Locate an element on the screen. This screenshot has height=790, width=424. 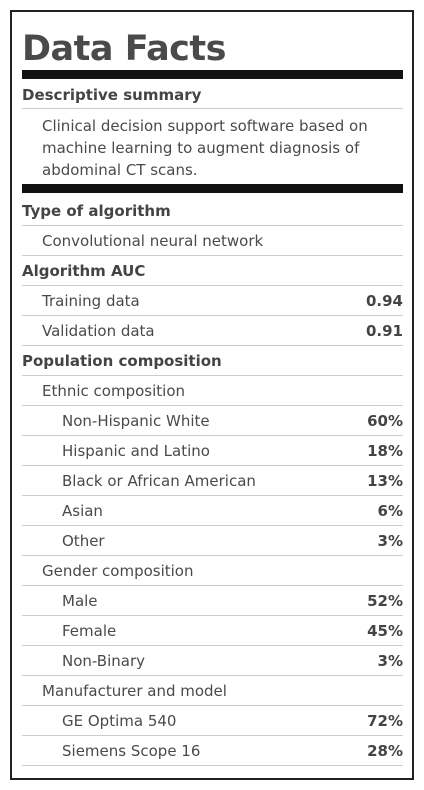
summary-heading-row: Descriptive summary is located at coordinates (212, 95).